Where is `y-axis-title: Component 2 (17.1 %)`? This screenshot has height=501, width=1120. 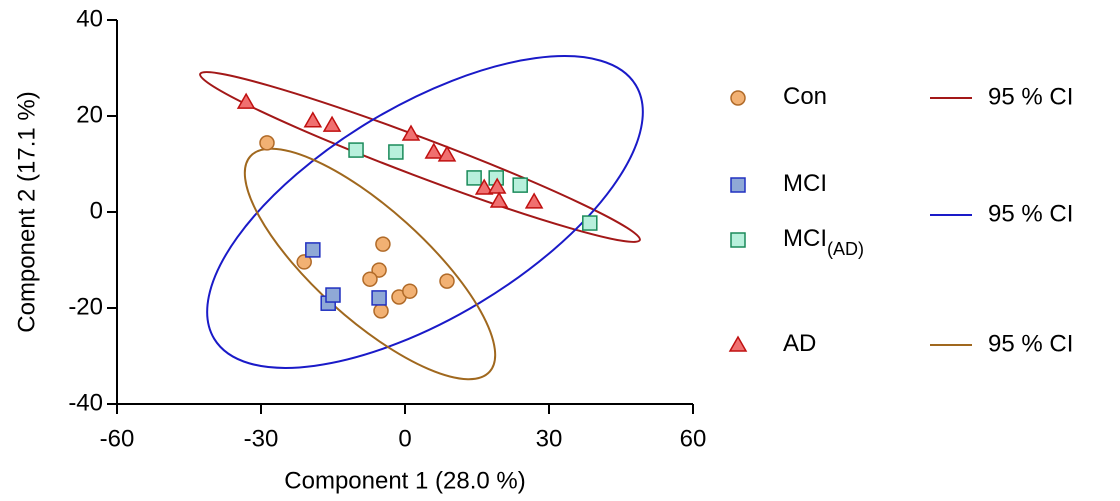
y-axis-title: Component 2 (17.1 %) is located at coordinates (26, 211).